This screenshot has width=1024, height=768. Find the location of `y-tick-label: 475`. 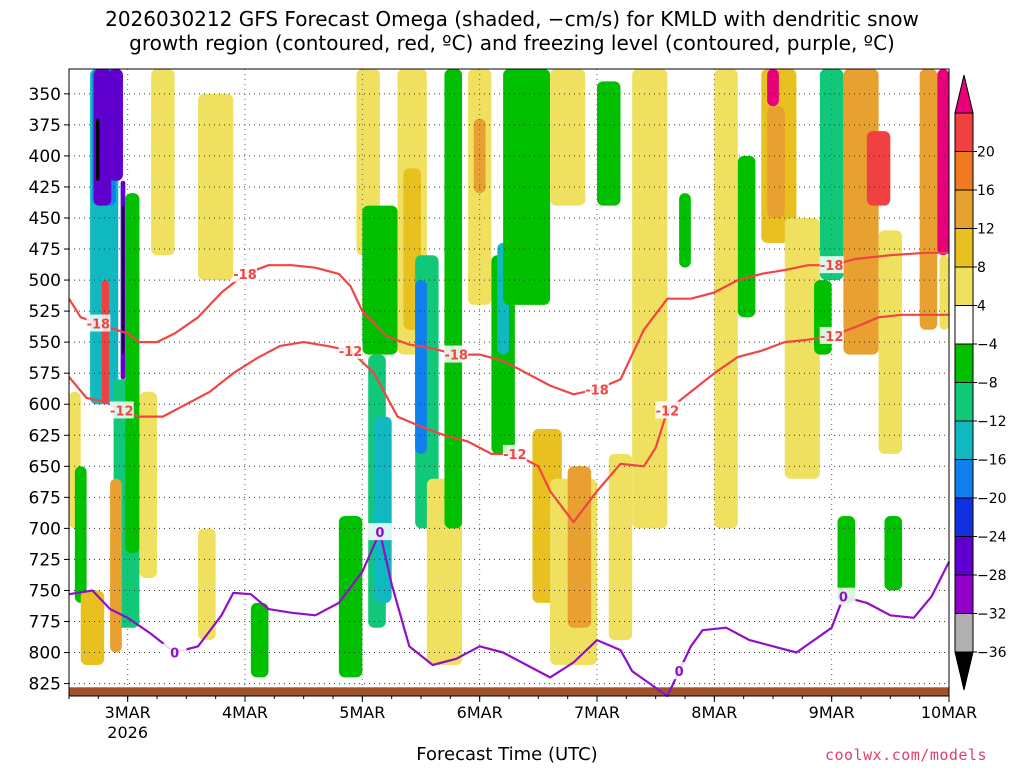

y-tick-label: 475 is located at coordinates (45, 250).